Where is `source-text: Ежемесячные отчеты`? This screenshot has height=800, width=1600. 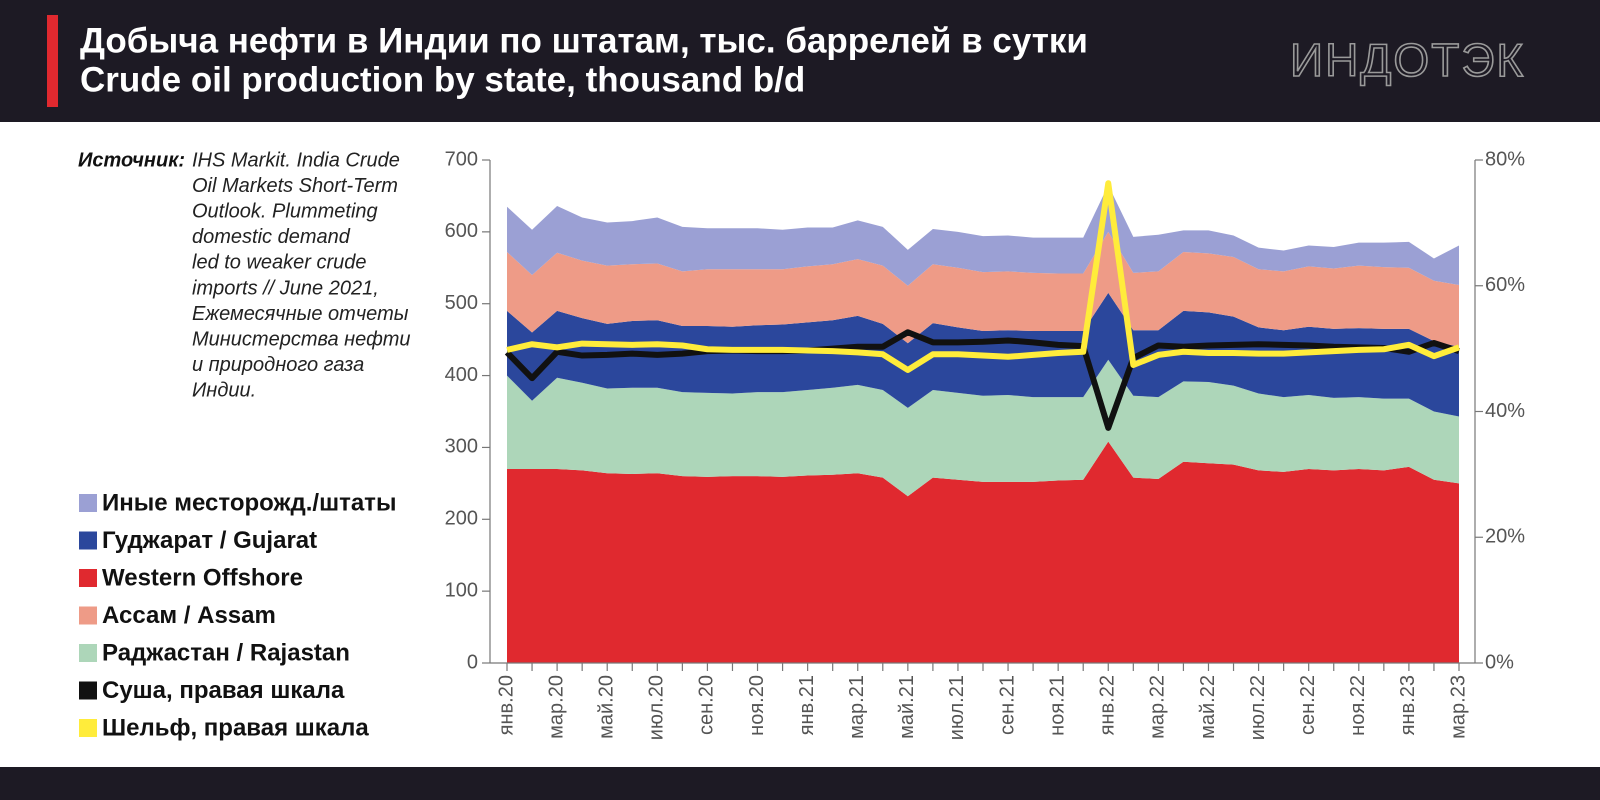 source-text: Ежемесячные отчеты is located at coordinates (300, 314).